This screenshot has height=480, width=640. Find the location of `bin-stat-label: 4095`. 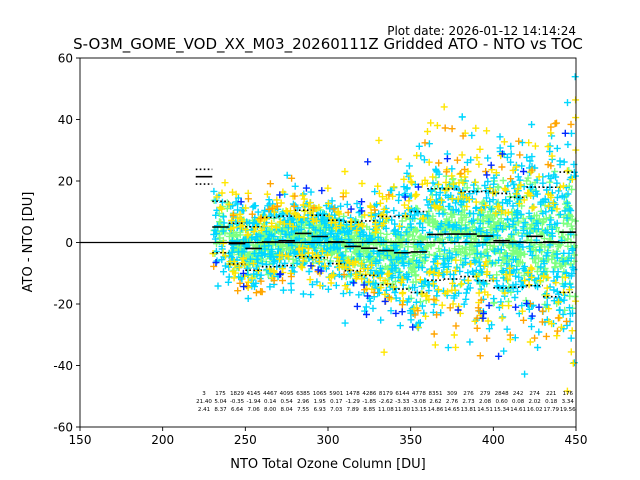

bin-stat-label: 4095 is located at coordinates (287, 394).